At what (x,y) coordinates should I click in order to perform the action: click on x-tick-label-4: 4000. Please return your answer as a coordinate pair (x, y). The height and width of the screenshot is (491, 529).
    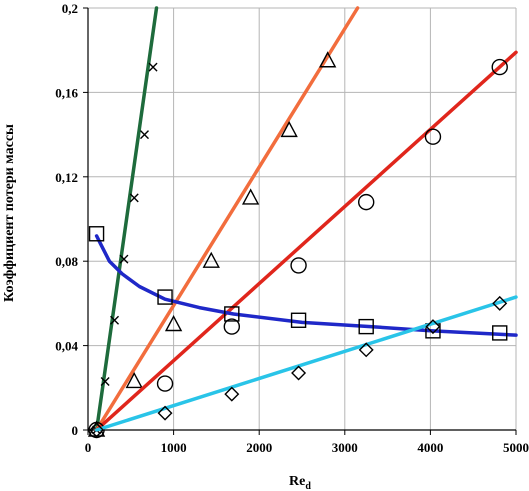
    Looking at the image, I should click on (430, 447).